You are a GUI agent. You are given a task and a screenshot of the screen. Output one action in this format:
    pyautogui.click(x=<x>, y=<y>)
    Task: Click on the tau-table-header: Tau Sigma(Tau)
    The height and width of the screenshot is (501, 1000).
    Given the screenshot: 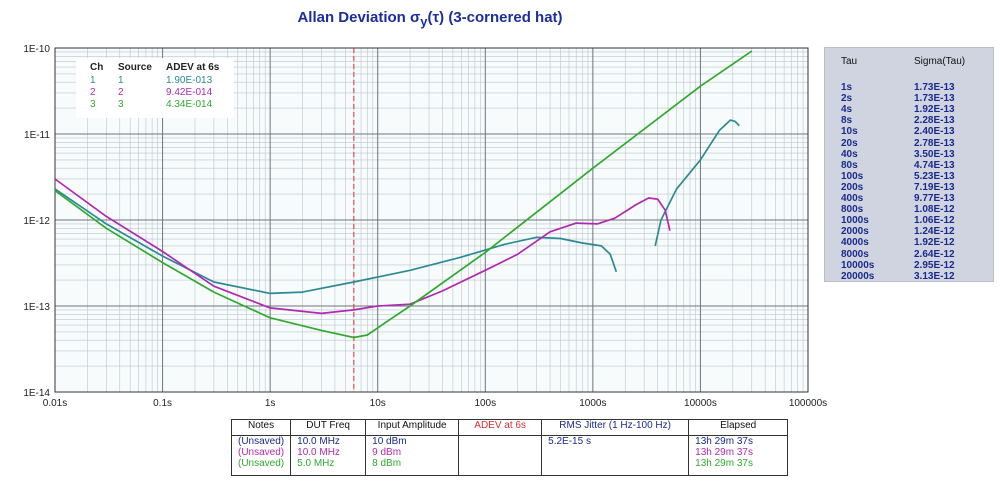 What is the action you would take?
    pyautogui.click(x=909, y=63)
    